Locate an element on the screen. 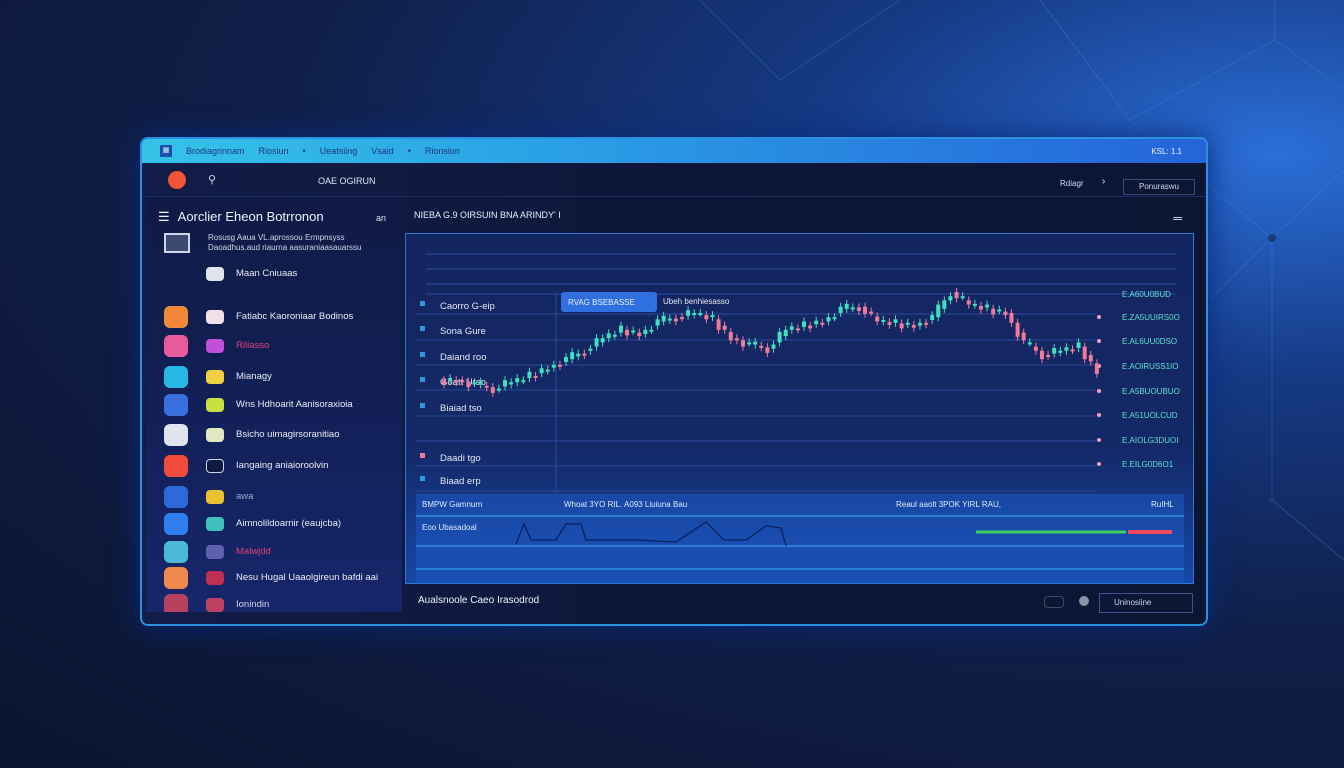  price-dot is located at coordinates (1099, 317).